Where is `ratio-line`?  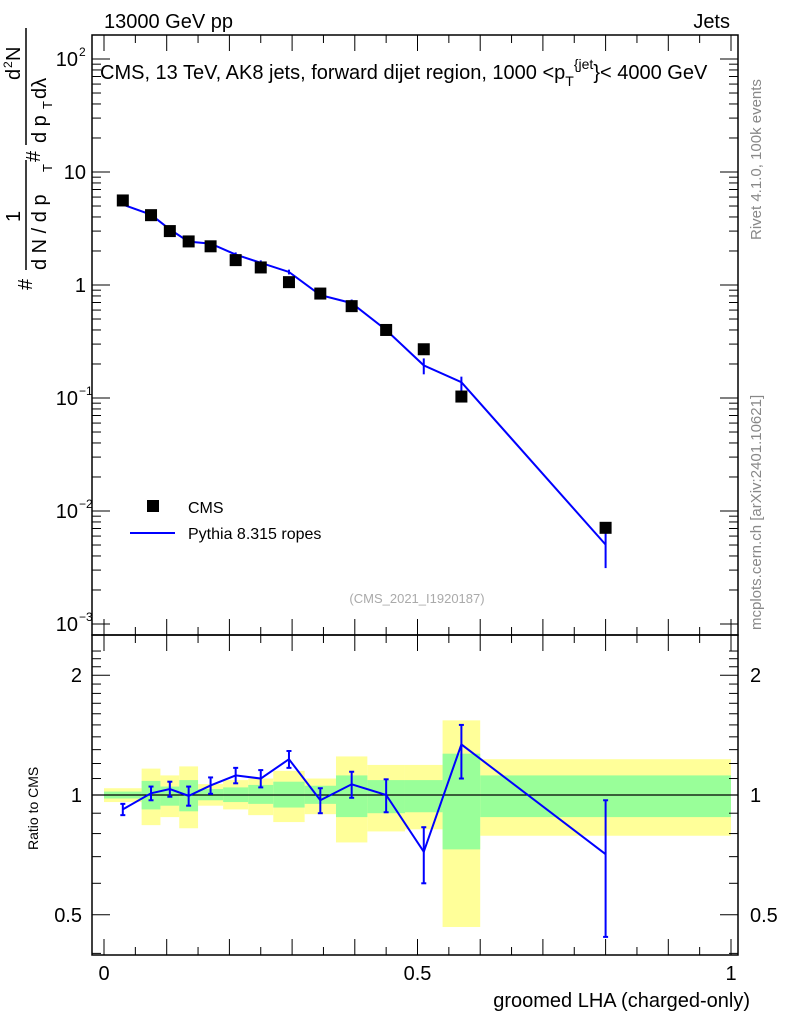 ratio-line is located at coordinates (364, 798).